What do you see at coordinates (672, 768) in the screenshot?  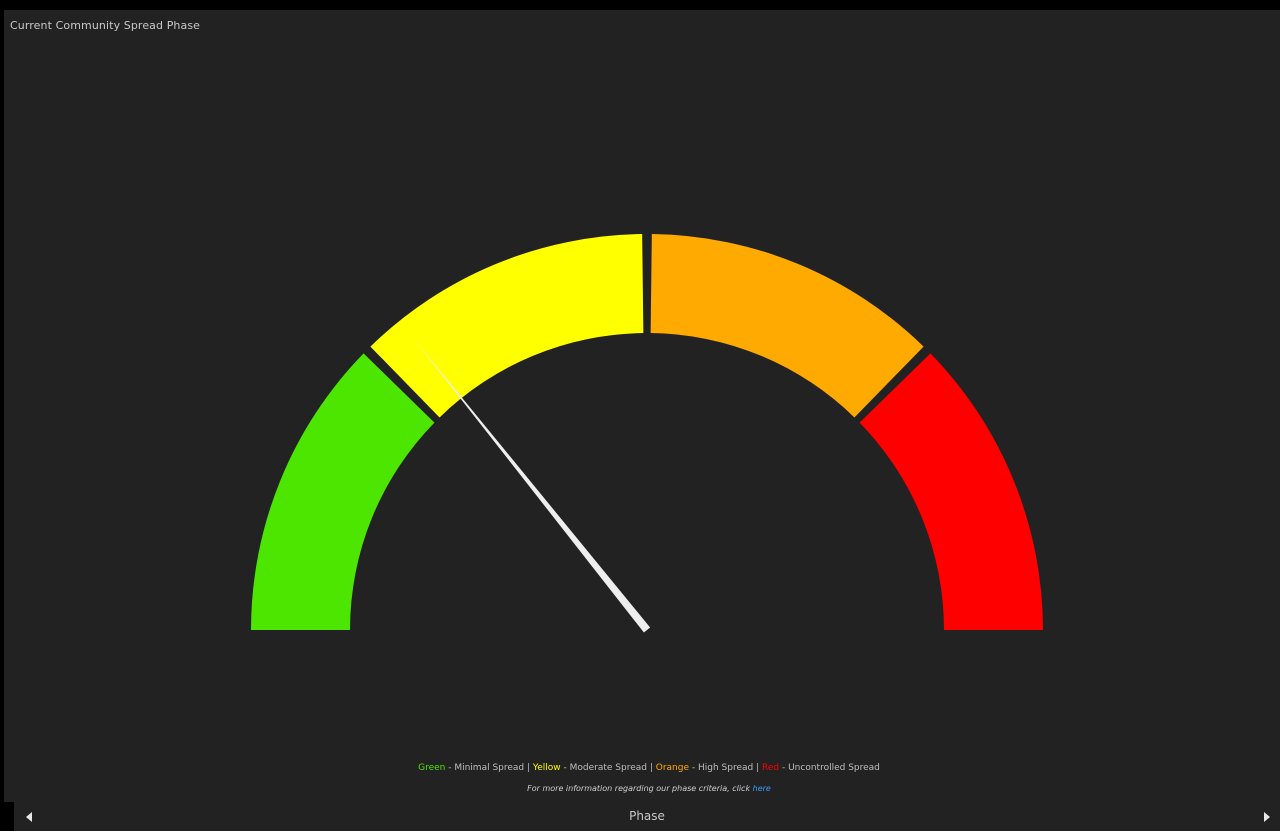 I see `legend-orange-label: Orange` at bounding box center [672, 768].